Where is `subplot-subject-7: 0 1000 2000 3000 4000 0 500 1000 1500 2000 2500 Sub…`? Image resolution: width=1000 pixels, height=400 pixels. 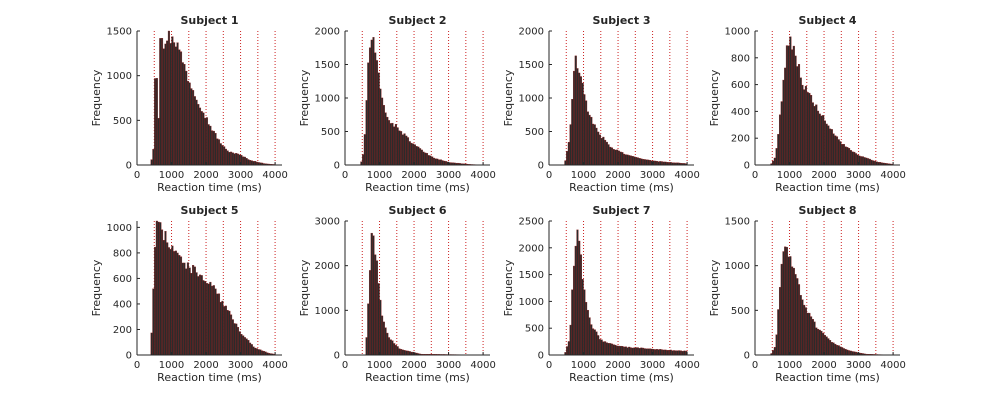 subplot-subject-7: 0 1000 2000 3000 4000 0 500 1000 1500 2000 2500 Sub… is located at coordinates (601, 294).